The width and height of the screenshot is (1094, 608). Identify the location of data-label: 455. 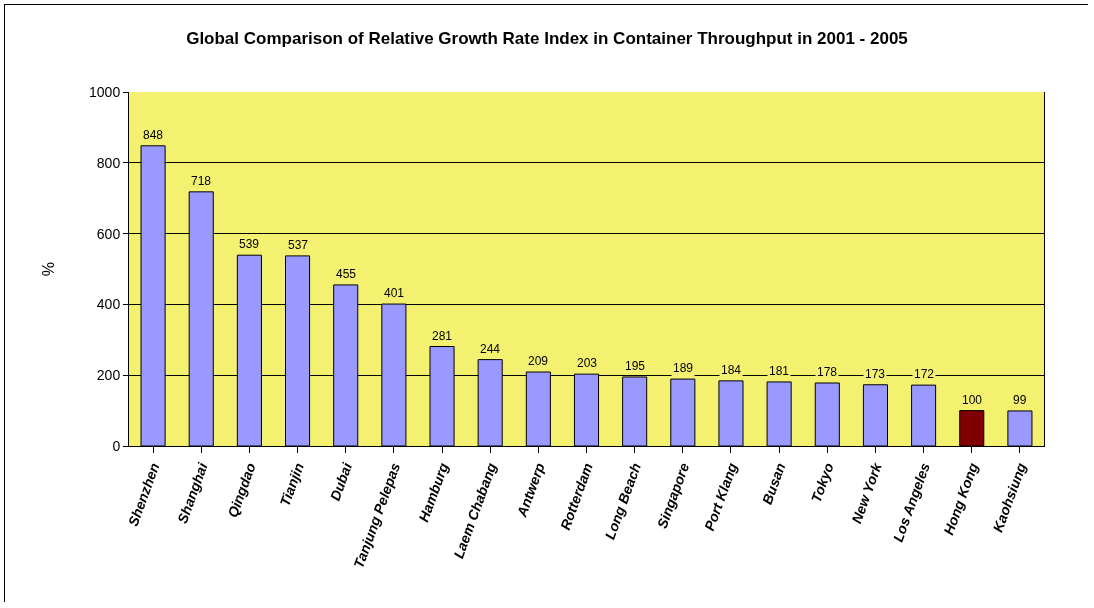
(346, 274).